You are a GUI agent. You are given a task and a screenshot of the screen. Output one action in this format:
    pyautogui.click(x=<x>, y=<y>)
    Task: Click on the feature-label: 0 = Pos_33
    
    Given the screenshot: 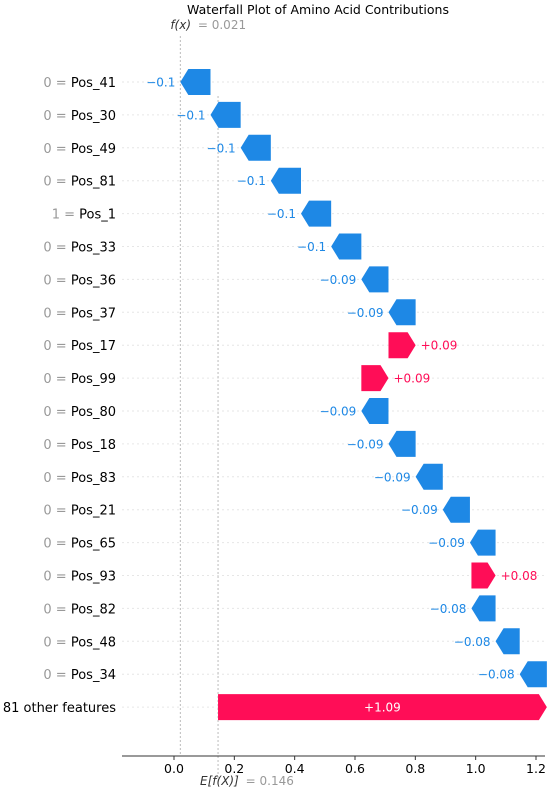 What is the action you would take?
    pyautogui.click(x=79, y=248)
    